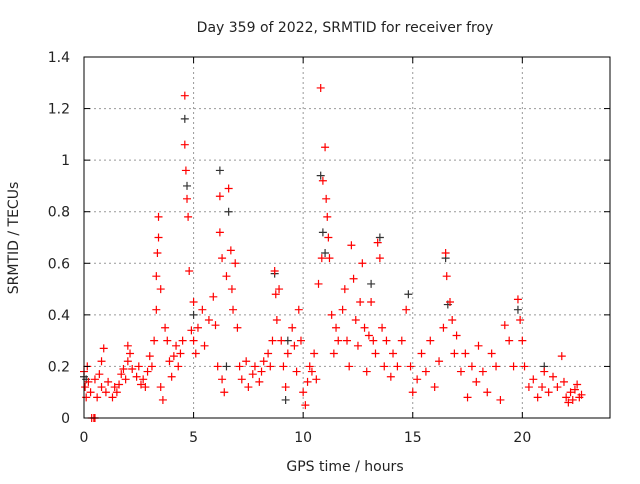  What do you see at coordinates (193, 438) in the screenshot?
I see `x-tick-label: 5` at bounding box center [193, 438].